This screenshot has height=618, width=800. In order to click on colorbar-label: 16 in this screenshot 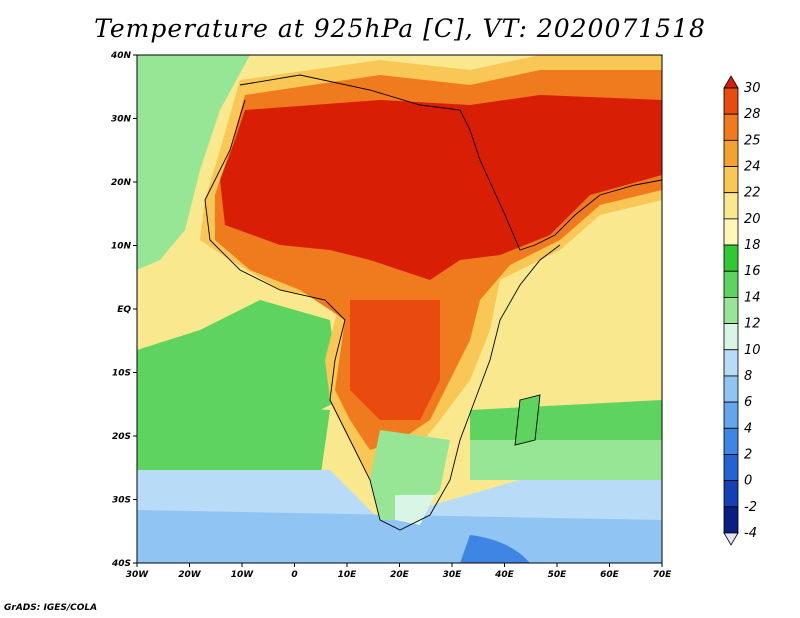, I will do `click(752, 271)`.